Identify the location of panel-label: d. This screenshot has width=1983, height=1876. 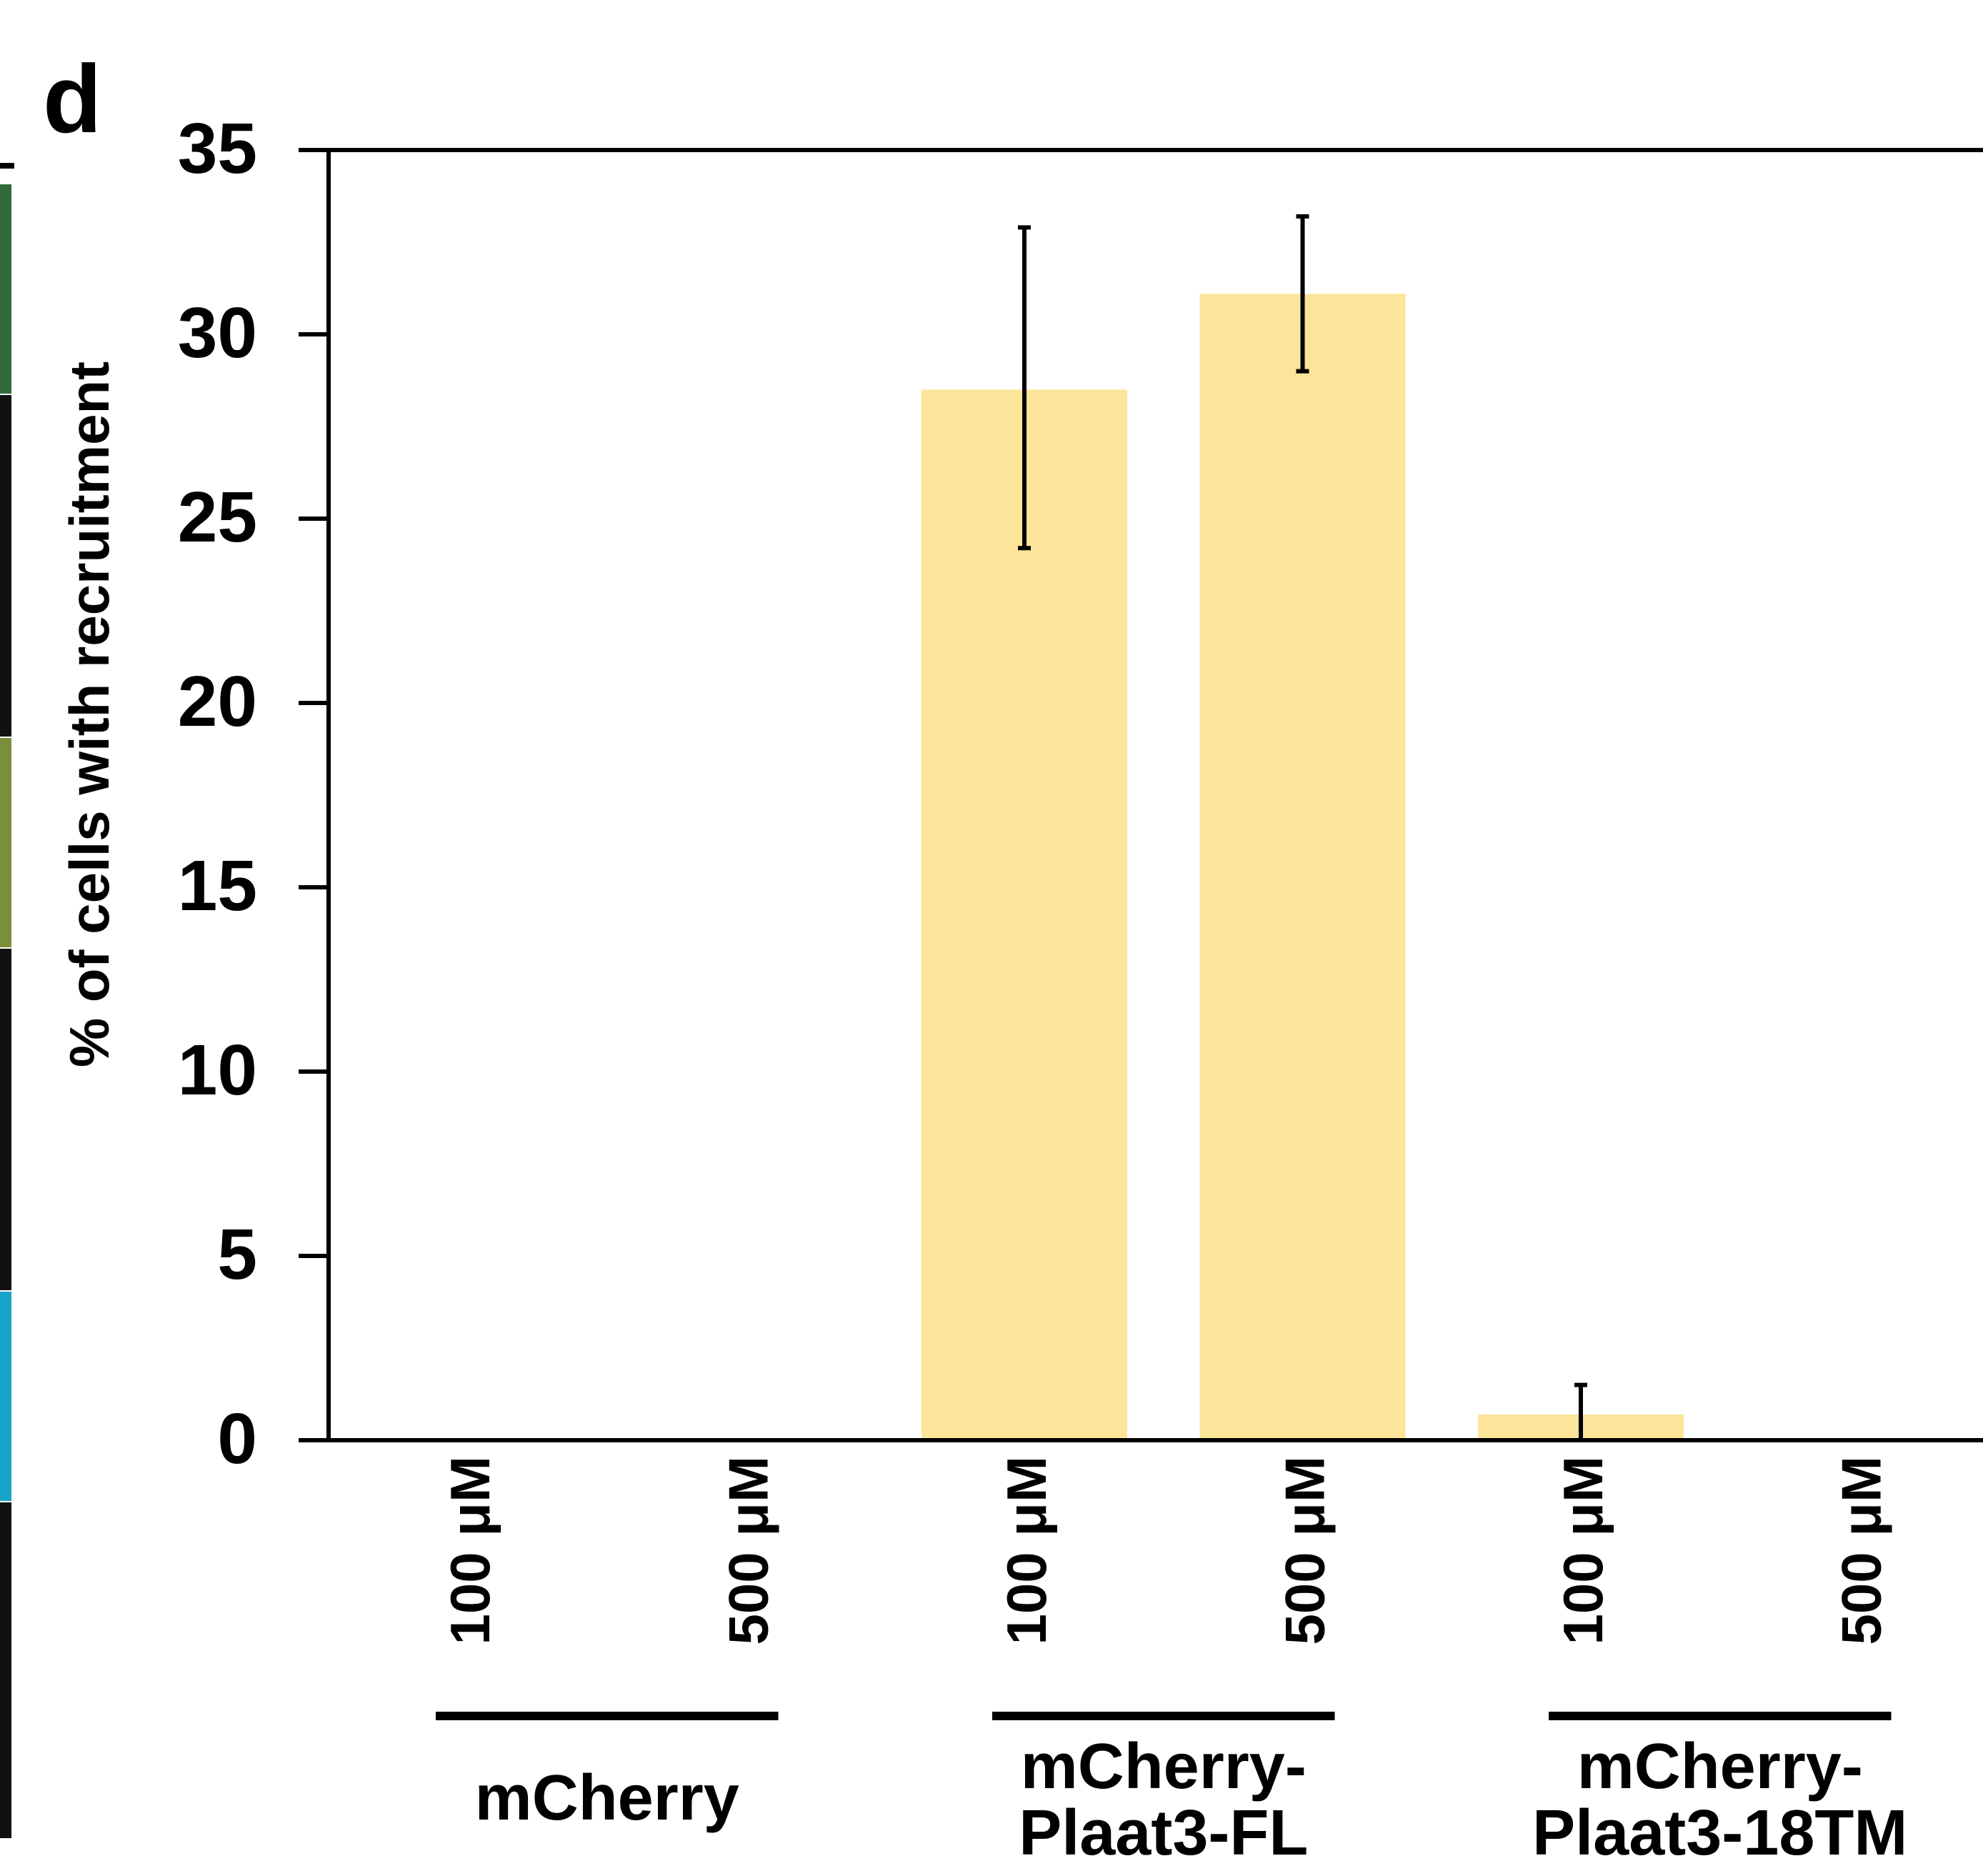
(72, 99).